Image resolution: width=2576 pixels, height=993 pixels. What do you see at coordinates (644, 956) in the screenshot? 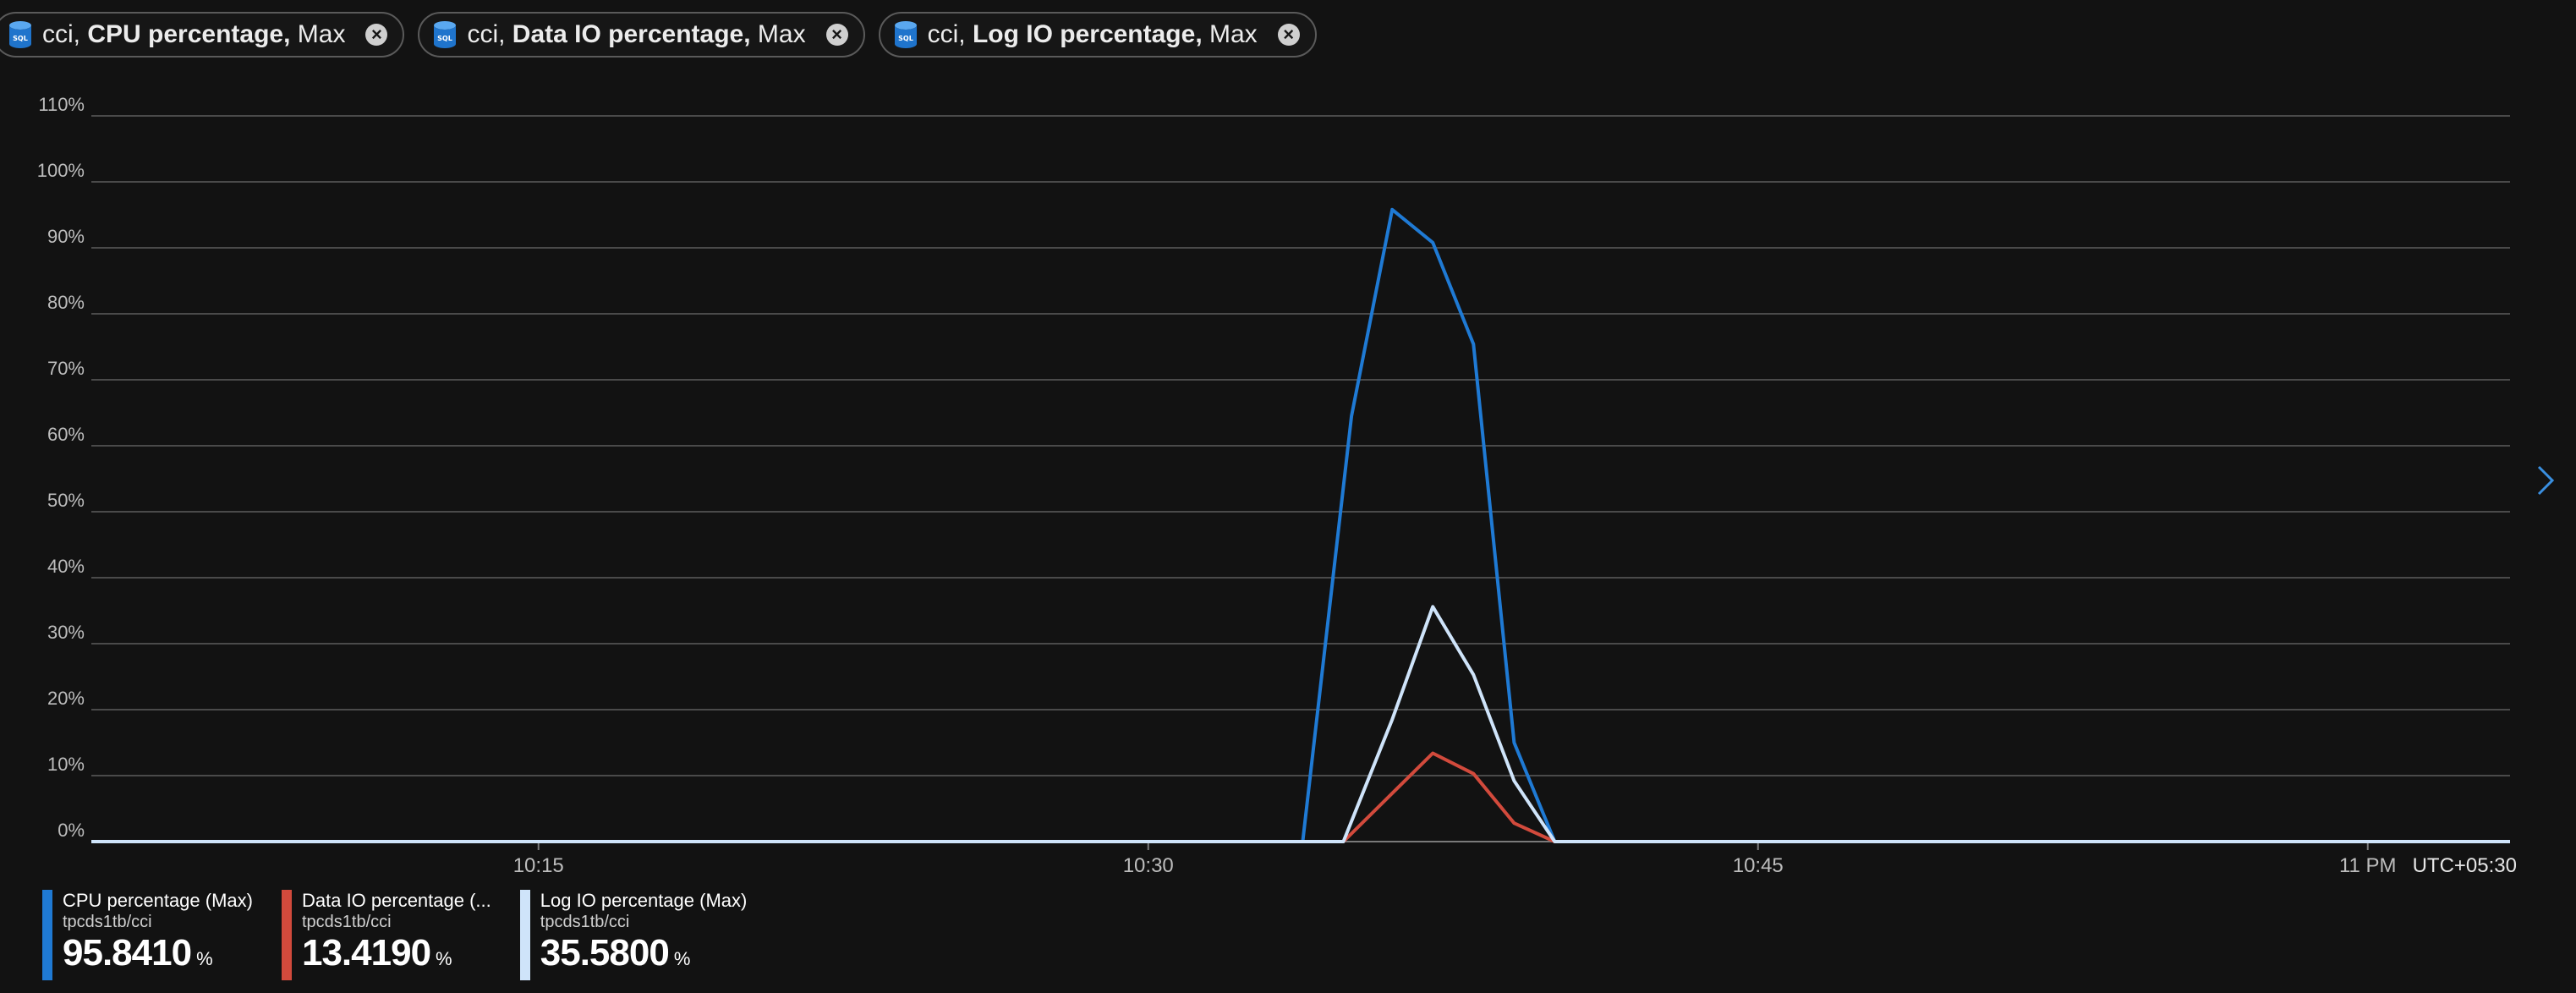
I see `legend-value: 35.5800%` at bounding box center [644, 956].